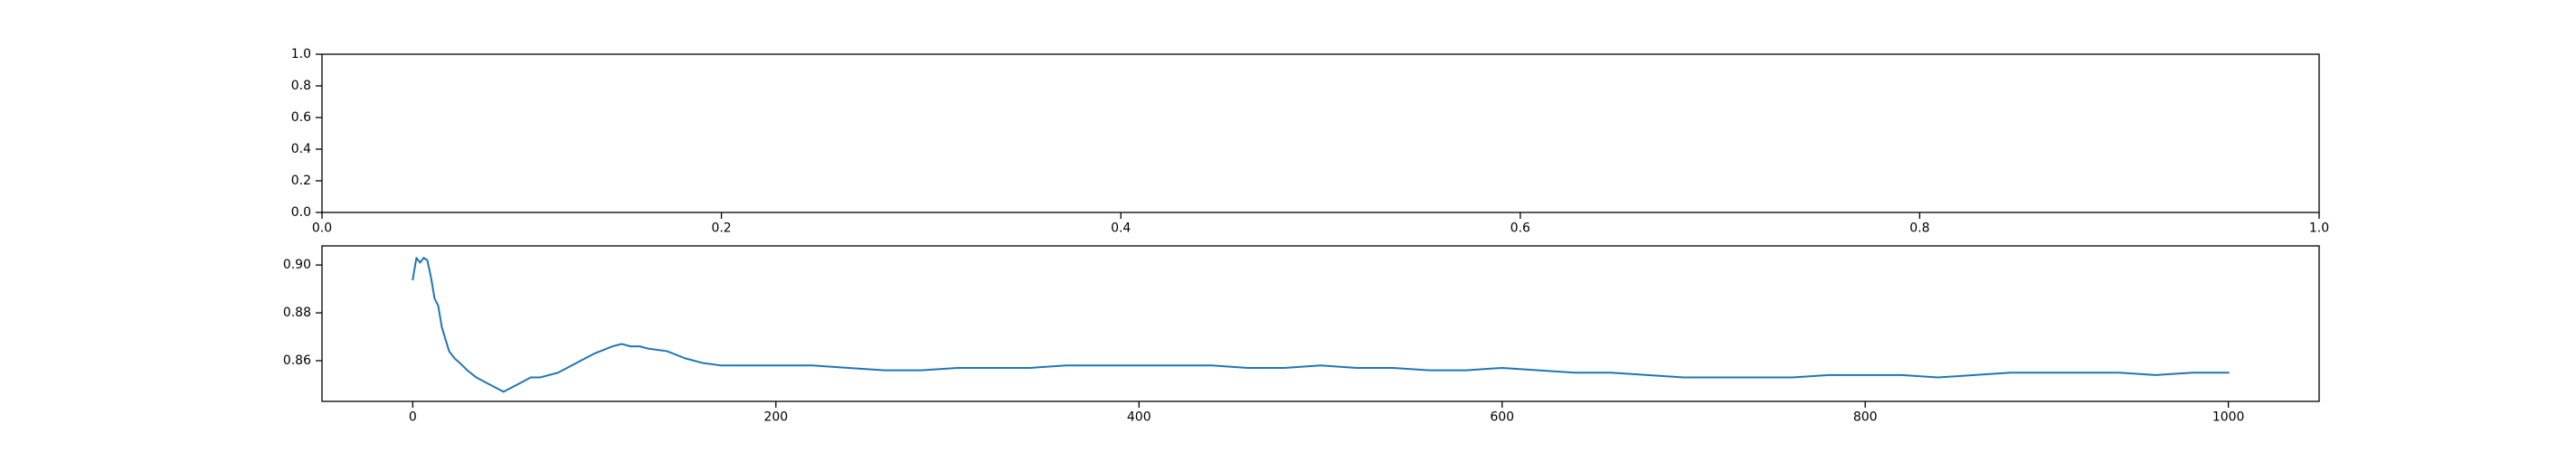  I want to click on x-tick-label: 0.4, so click(1121, 228).